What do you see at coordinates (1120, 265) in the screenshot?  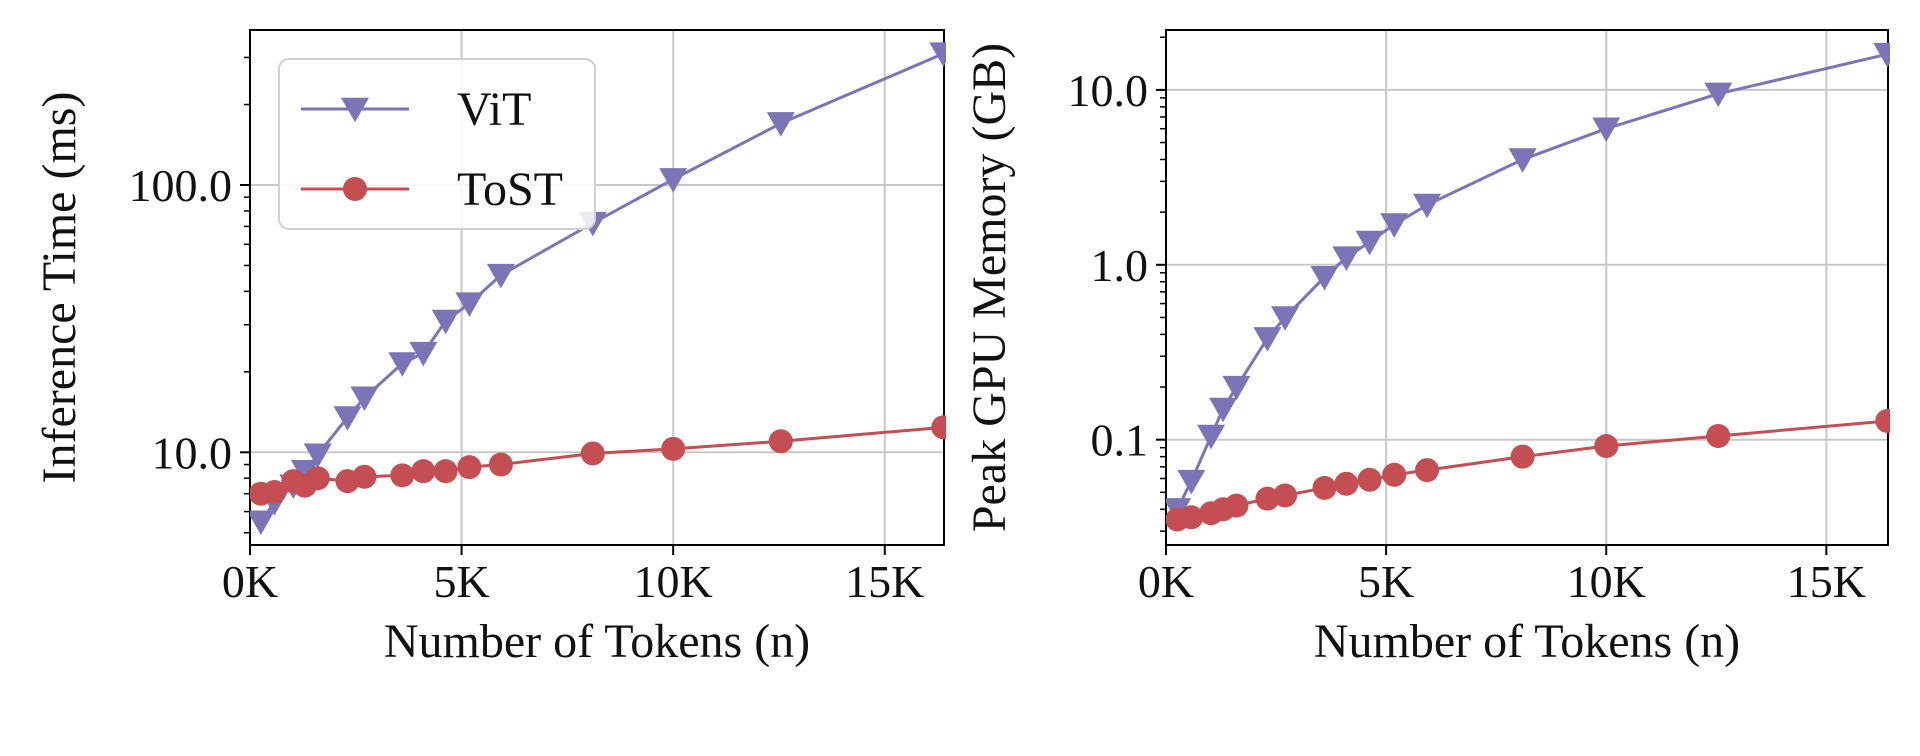 I see `y-tick-label: 1.0` at bounding box center [1120, 265].